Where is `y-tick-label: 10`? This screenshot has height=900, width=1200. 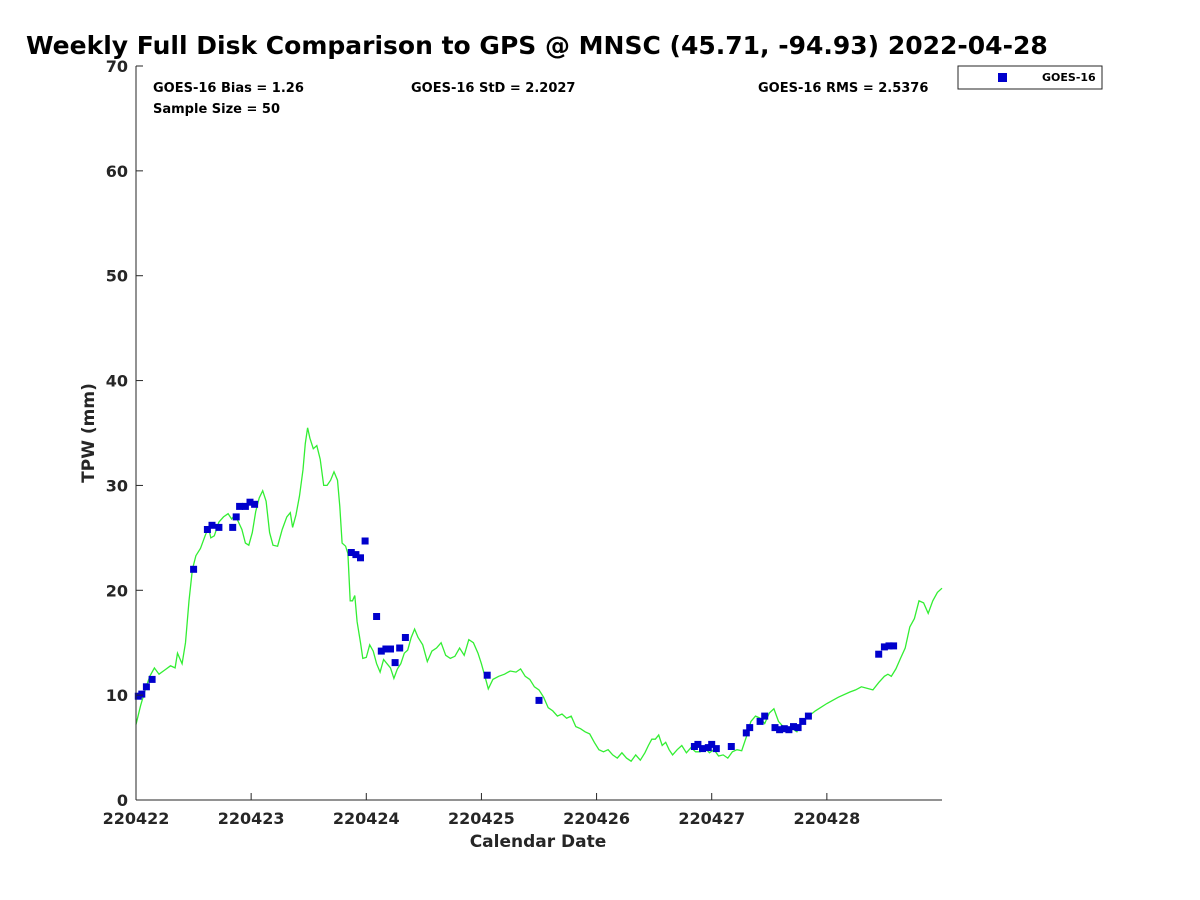 y-tick-label: 10 is located at coordinates (117, 695).